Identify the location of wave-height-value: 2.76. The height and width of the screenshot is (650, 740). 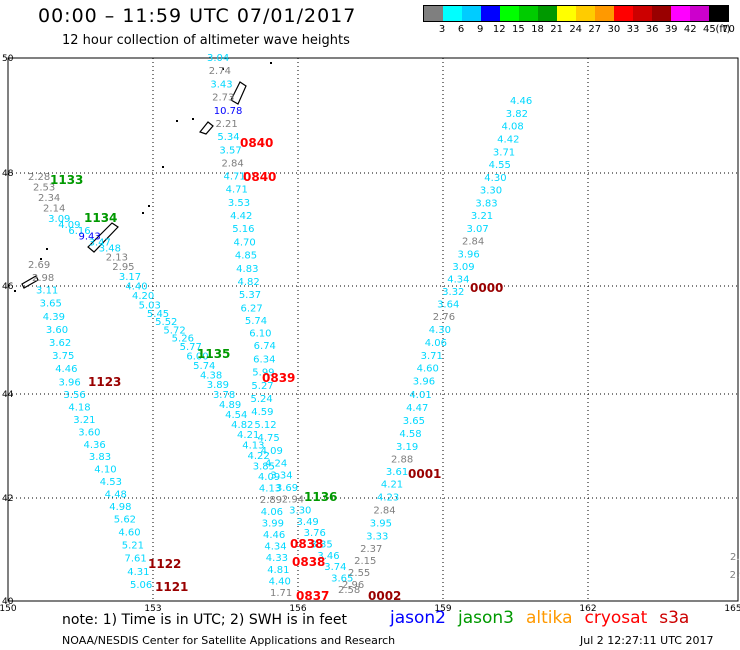
(444, 317).